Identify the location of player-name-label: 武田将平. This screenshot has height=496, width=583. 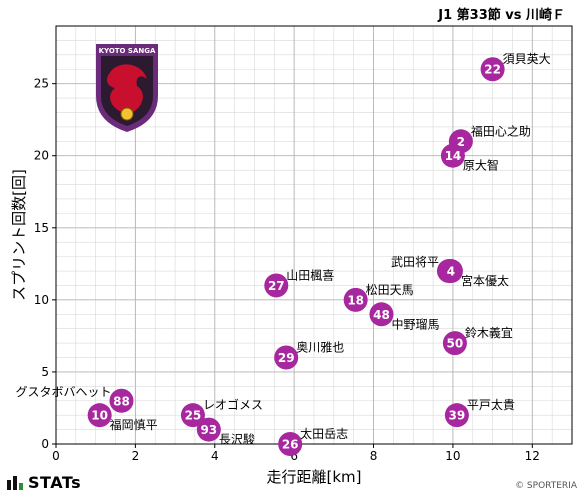
(415, 262).